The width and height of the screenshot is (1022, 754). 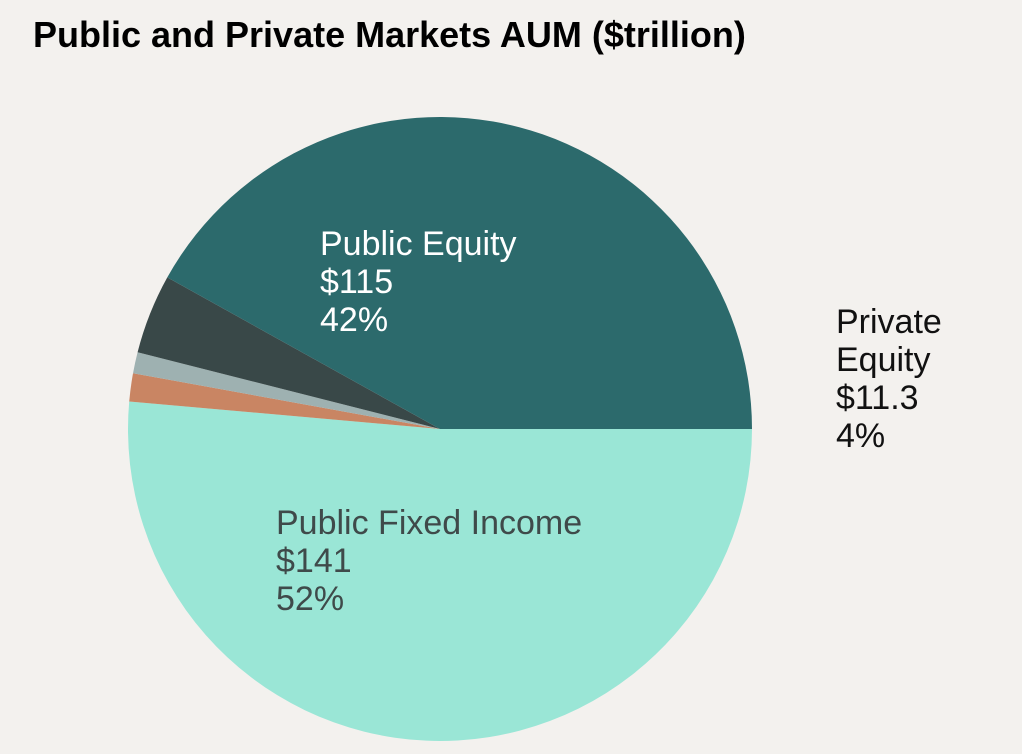 I want to click on label-public-equity-percent: 42%, so click(x=354, y=320).